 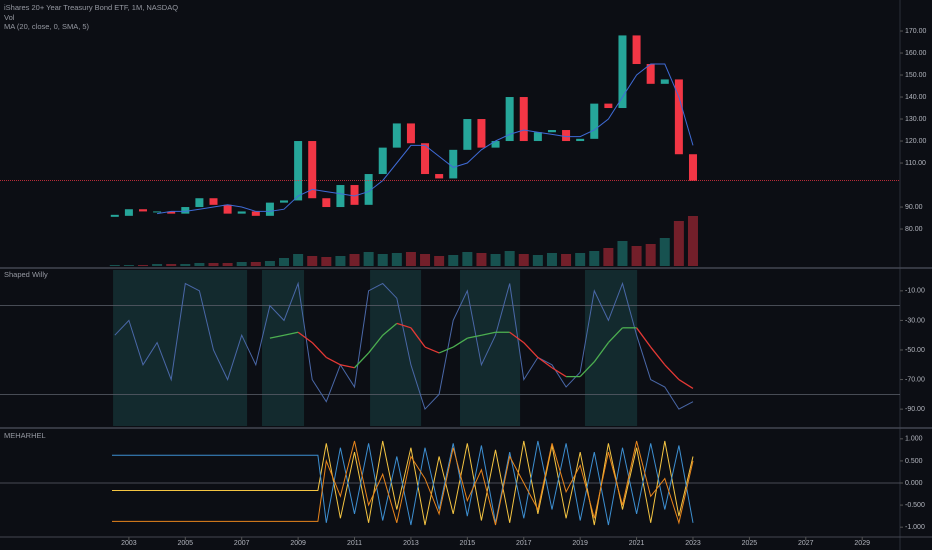 What do you see at coordinates (26, 274) in the screenshot?
I see `indicator-legend: Shaped Willy` at bounding box center [26, 274].